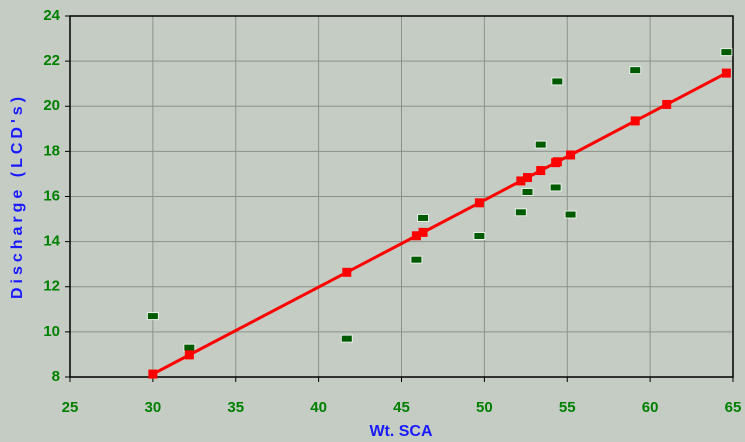  Describe the element at coordinates (401, 431) in the screenshot. I see `x-axis-title: Wt. SCA` at that location.